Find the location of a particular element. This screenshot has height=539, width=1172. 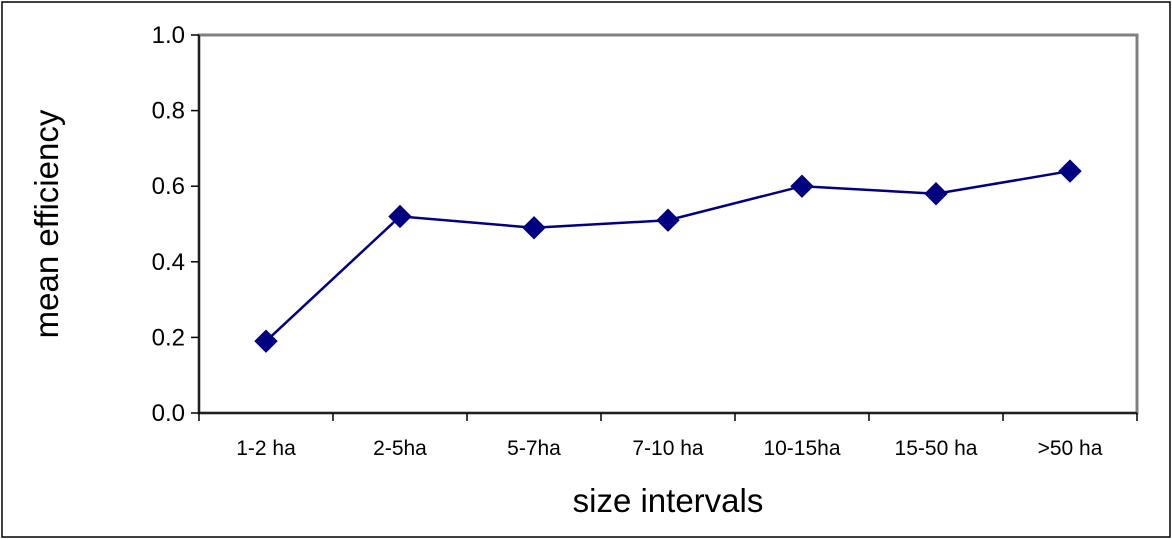

y-axis-title: mean efficiency is located at coordinates (46, 223).